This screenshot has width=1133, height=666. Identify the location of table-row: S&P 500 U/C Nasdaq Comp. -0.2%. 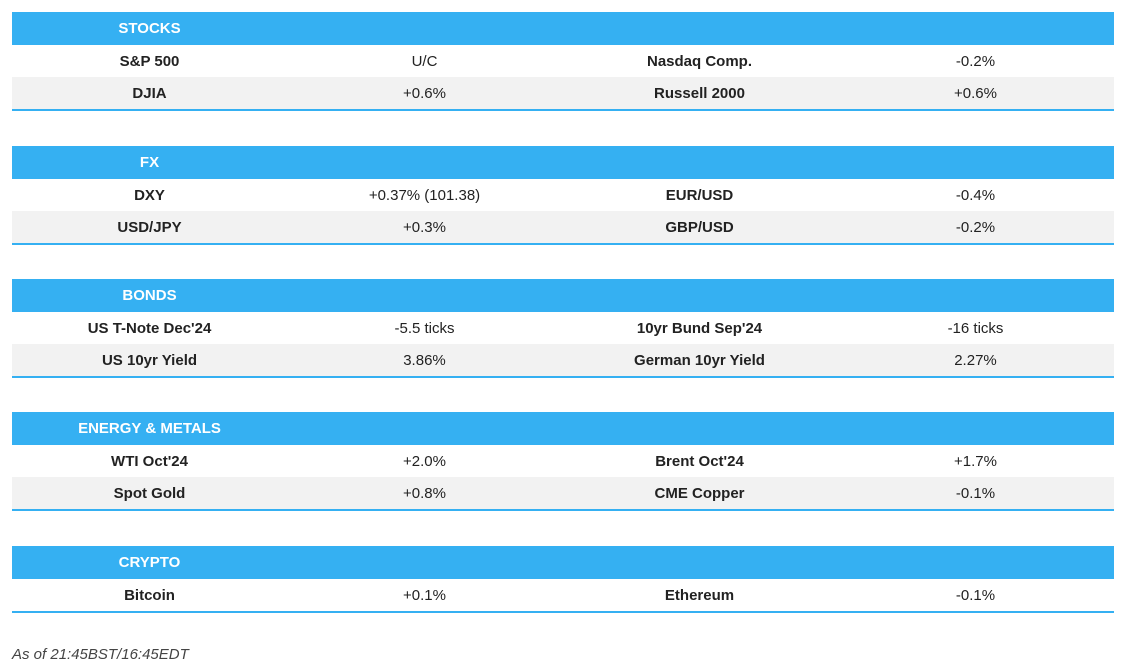
(563, 61).